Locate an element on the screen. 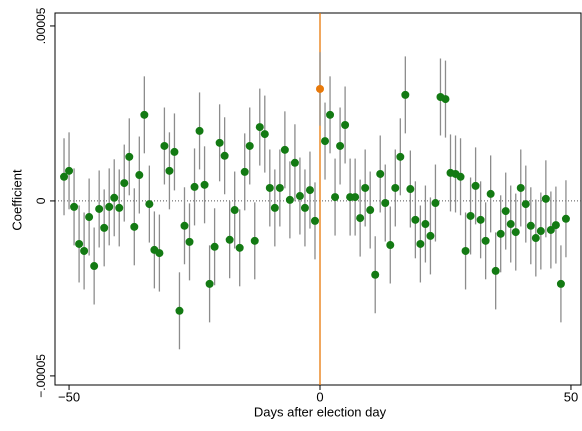  y-axis-label: Coefficient is located at coordinates (16, 200).